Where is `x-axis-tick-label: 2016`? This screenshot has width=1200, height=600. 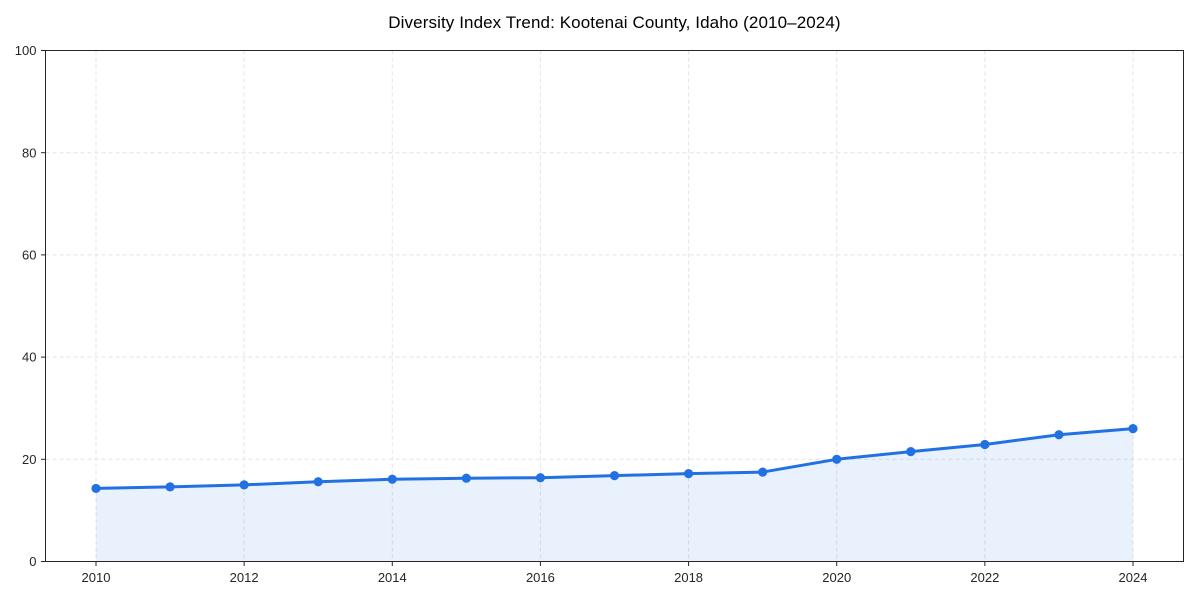 x-axis-tick-label: 2016 is located at coordinates (540, 577).